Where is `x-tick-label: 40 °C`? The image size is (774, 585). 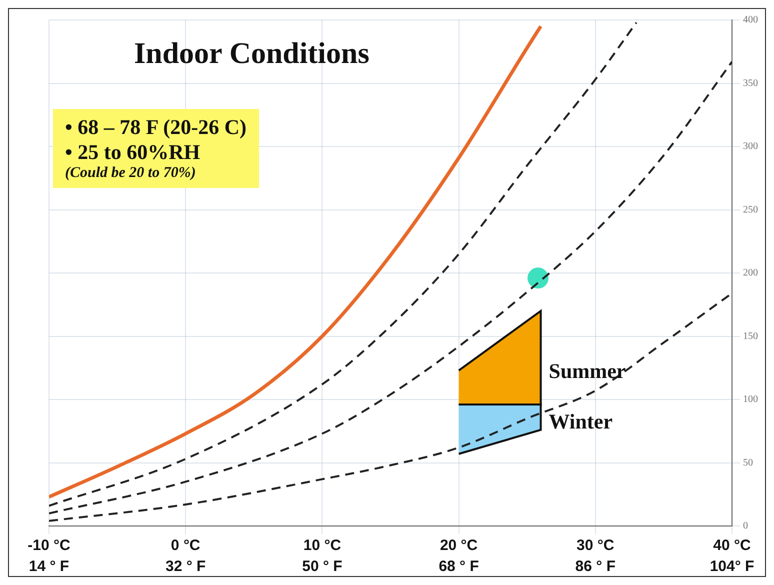 x-tick-label: 40 °C is located at coordinates (732, 545).